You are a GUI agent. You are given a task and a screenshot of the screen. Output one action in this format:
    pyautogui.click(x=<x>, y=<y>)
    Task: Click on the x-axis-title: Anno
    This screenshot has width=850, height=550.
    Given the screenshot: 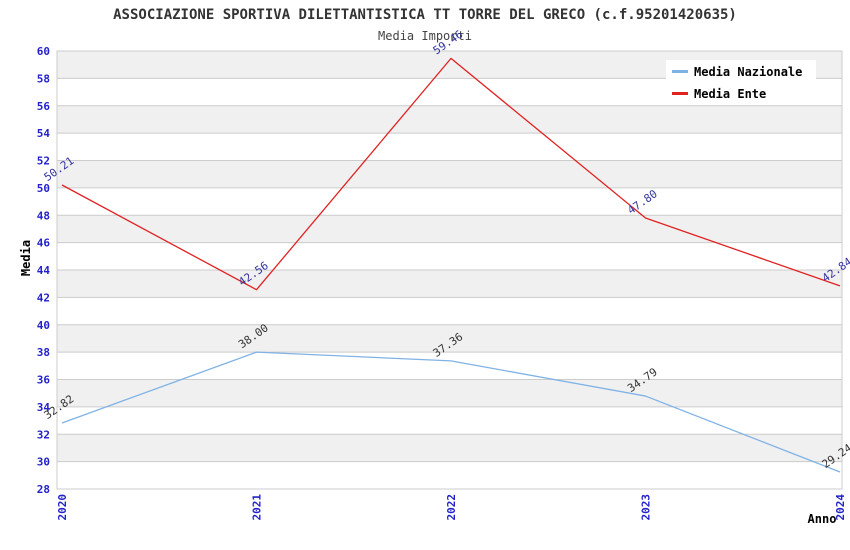 What is the action you would take?
    pyautogui.click(x=822, y=519)
    